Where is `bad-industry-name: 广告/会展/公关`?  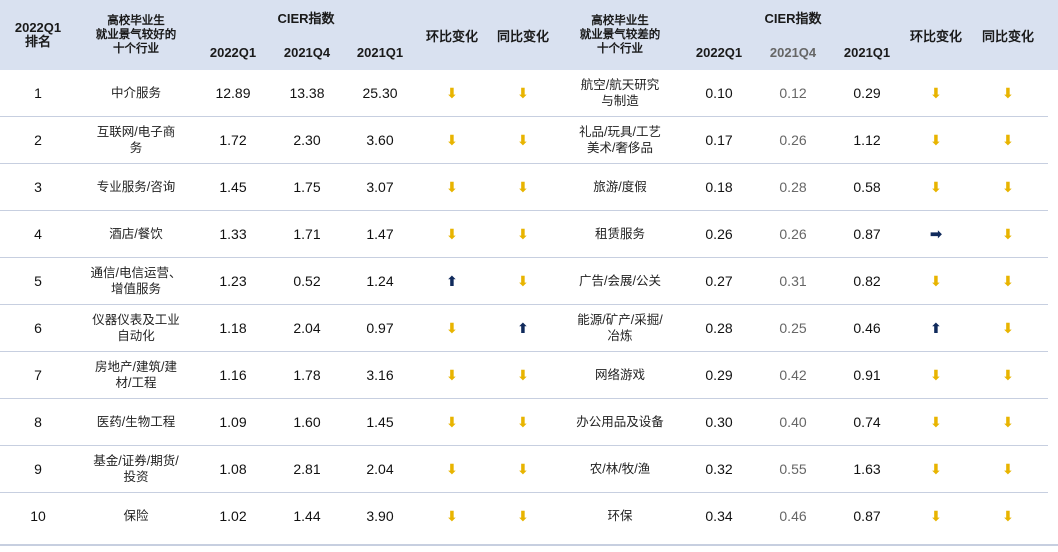 bad-industry-name: 广告/会展/公关 is located at coordinates (620, 281).